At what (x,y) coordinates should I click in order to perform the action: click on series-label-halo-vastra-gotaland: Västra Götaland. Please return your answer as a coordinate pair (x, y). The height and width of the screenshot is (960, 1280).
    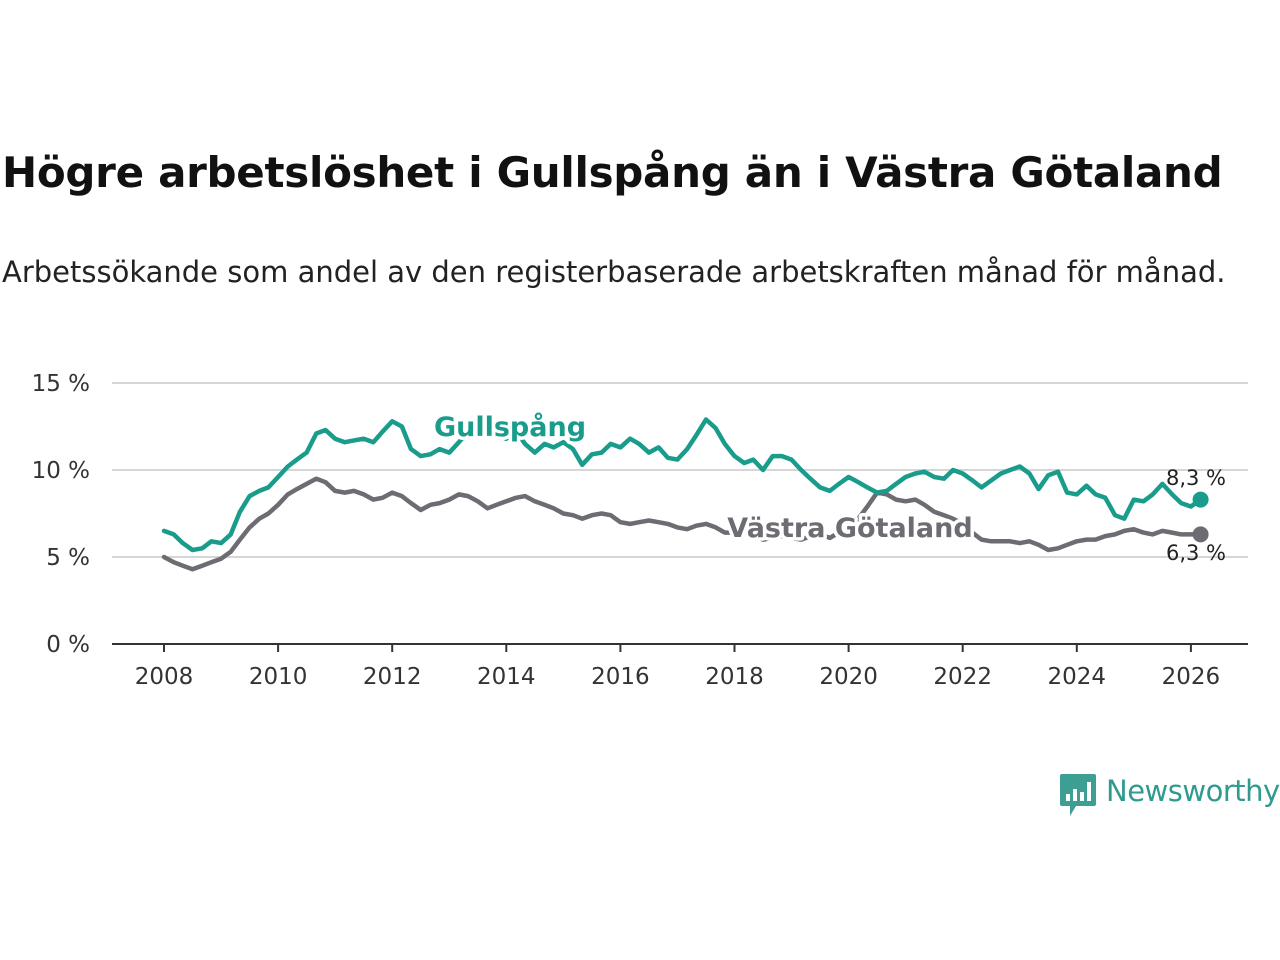
    Looking at the image, I should click on (849, 528).